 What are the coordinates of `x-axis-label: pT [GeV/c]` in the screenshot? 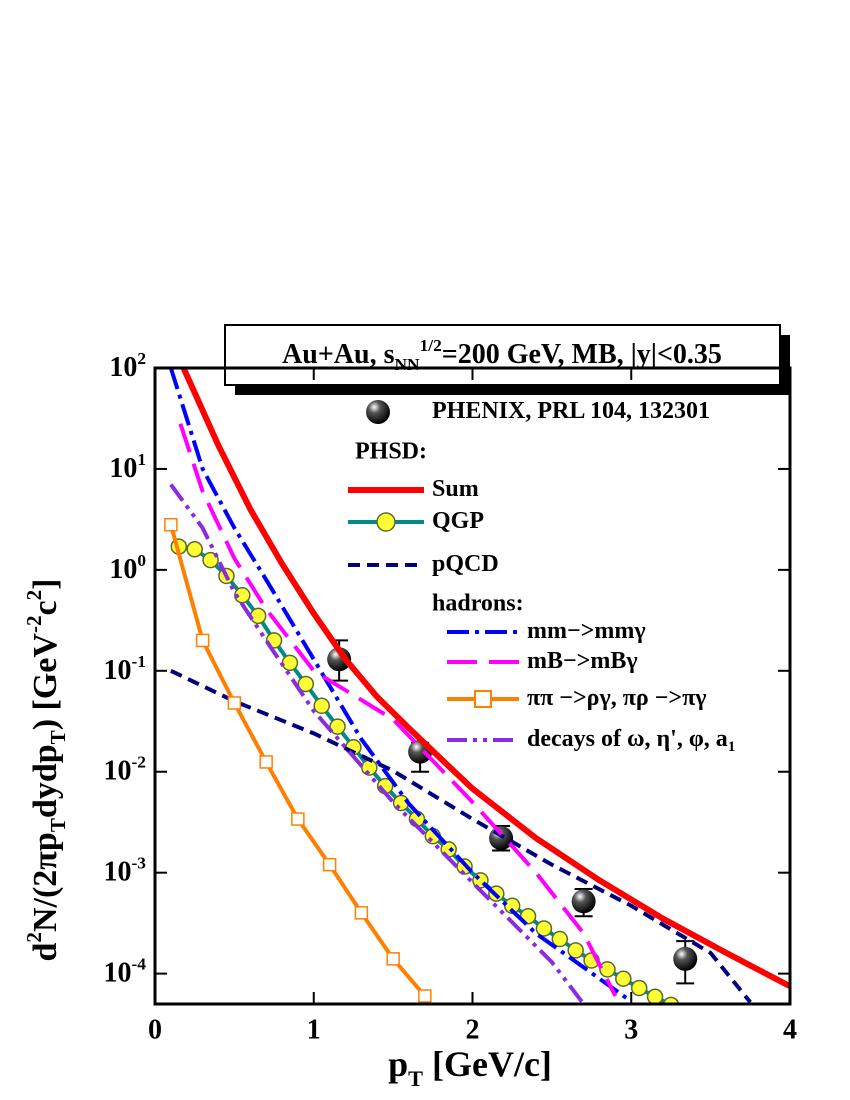 It's located at (470, 1067).